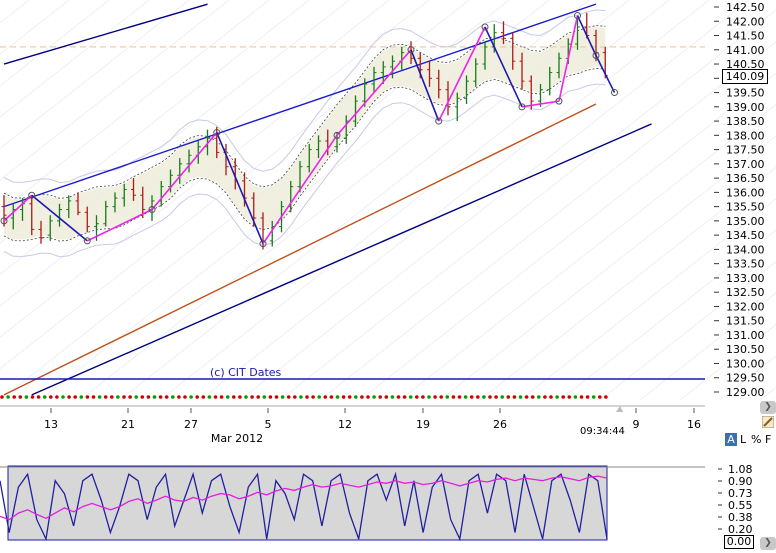 This screenshot has height=553, width=776. I want to click on x-tick-label-3: 5, so click(268, 424).